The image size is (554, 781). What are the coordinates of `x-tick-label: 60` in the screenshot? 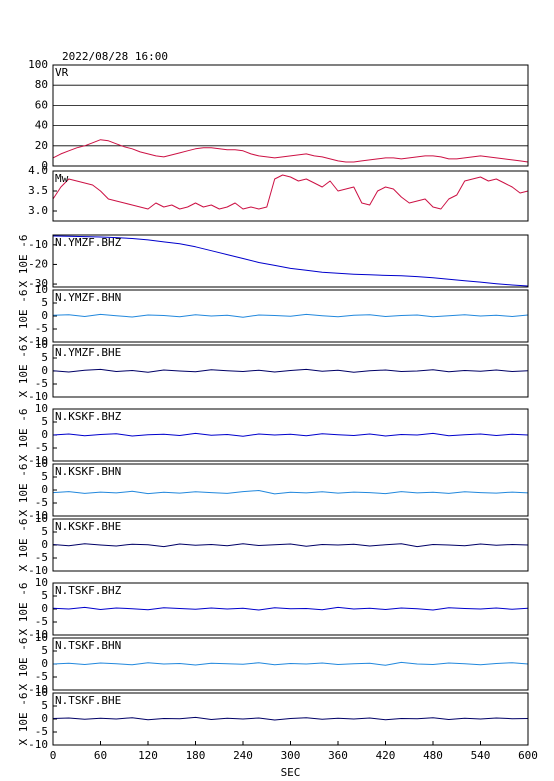 It's located at (100, 755).